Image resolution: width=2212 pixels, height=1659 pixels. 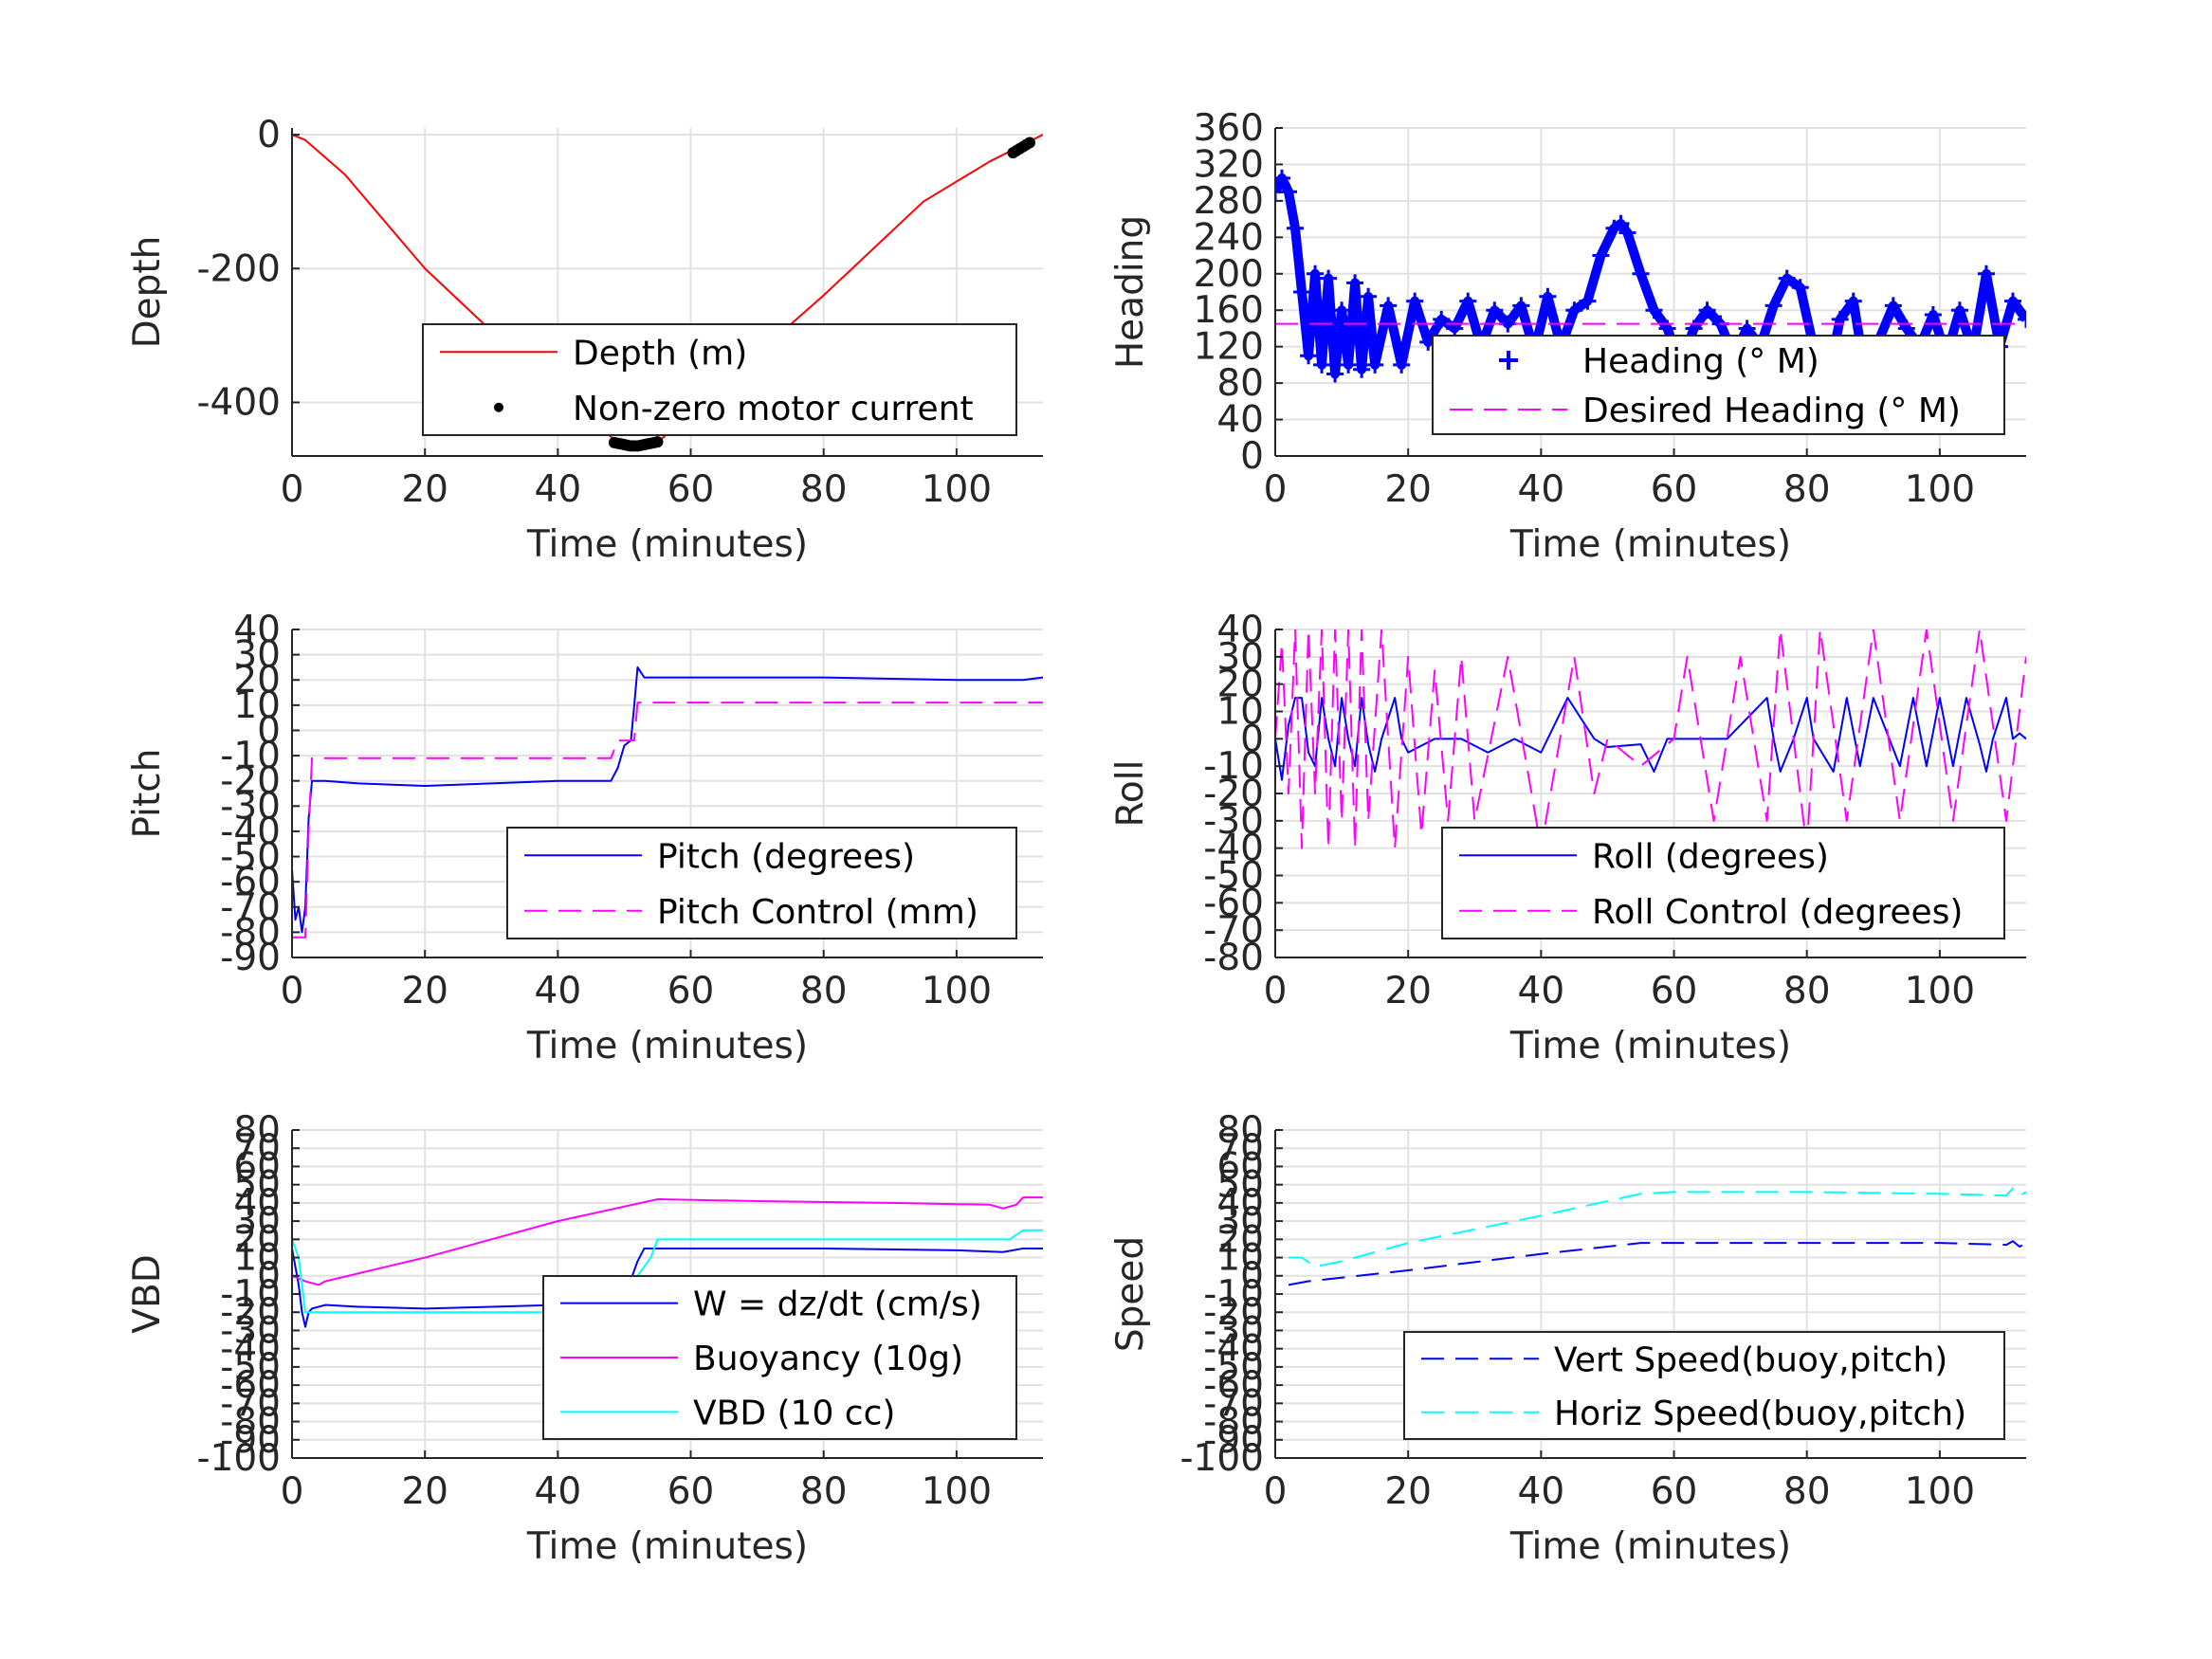 I want to click on y-axis-label: Pitch, so click(x=147, y=794).